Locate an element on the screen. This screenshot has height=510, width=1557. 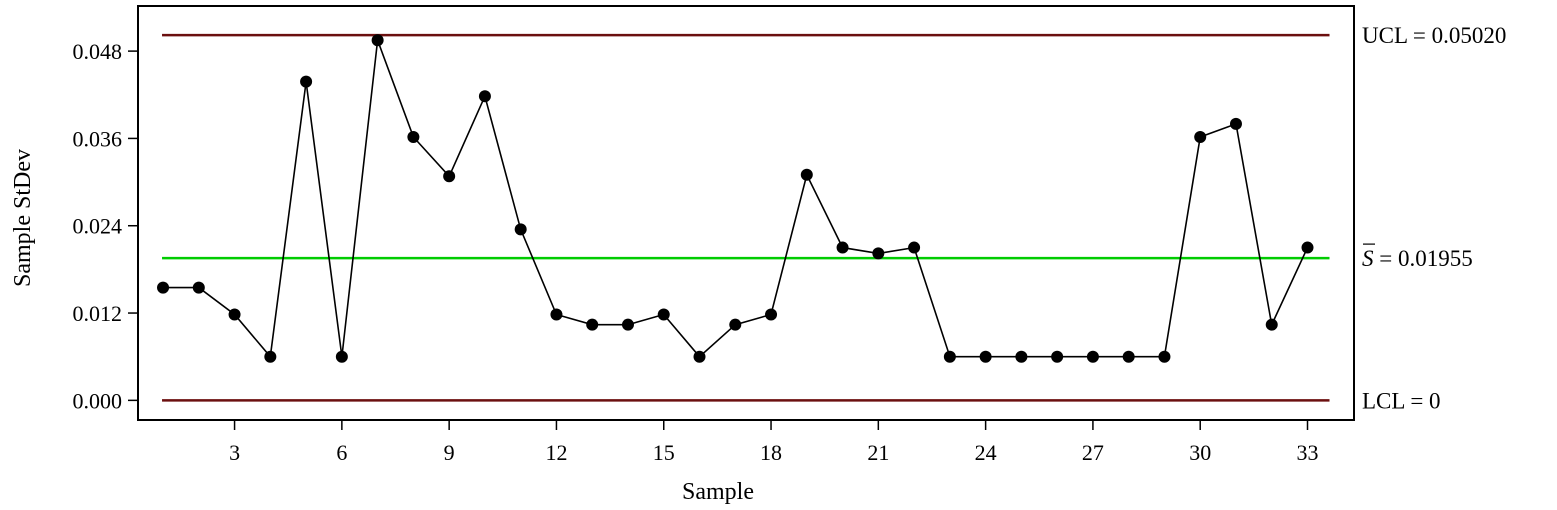
x-tick-label: 9 is located at coordinates (449, 452).